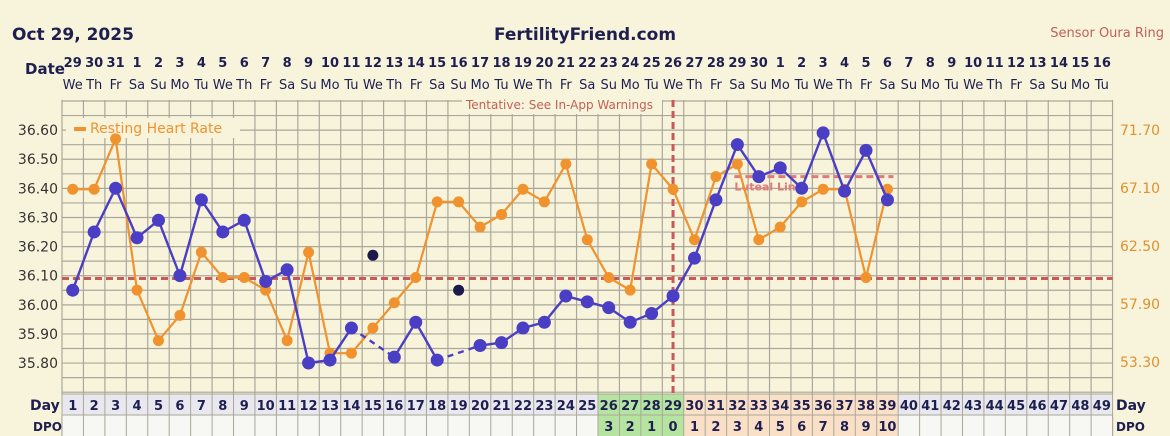 Image resolution: width=1170 pixels, height=436 pixels. Describe the element at coordinates (94, 63) in the screenshot. I see `date-label: 30` at that location.